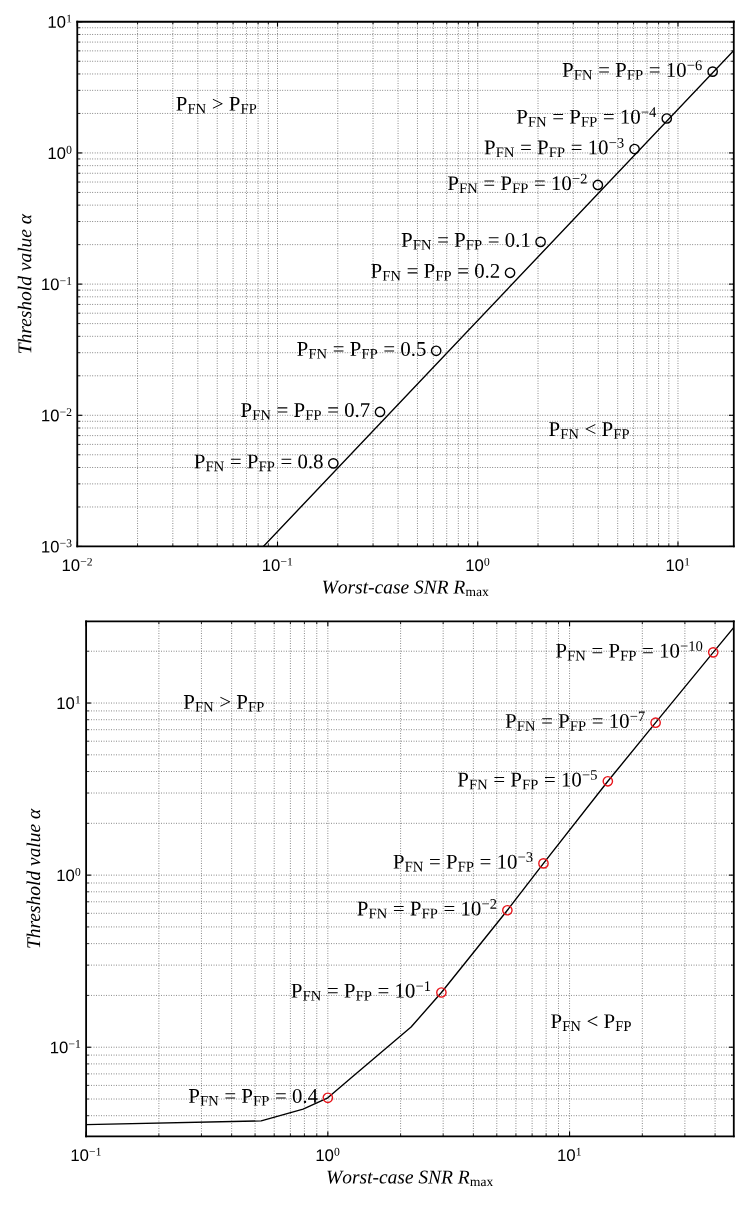 This screenshot has width=736, height=1209. Describe the element at coordinates (632, 70) in the screenshot. I see `annotation: P$_{FN}$ = P$_{FP}$ = 10$^{−6}$` at that location.